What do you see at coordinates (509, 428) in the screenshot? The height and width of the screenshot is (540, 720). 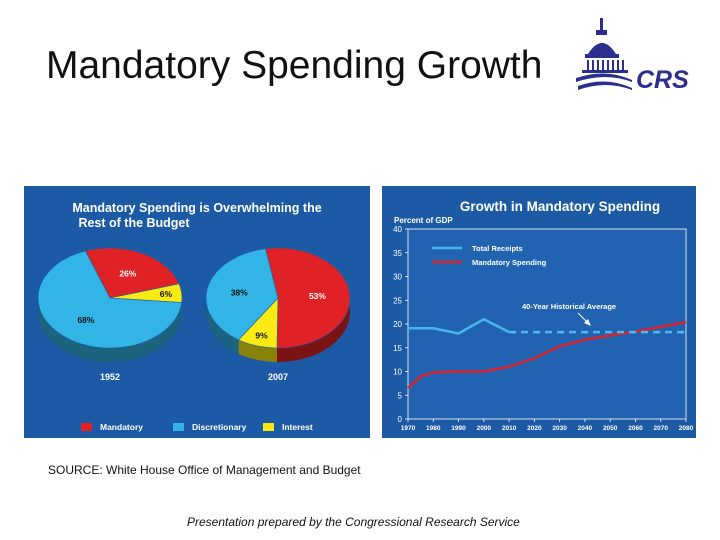 I see `x-tick-label: 2010` at bounding box center [509, 428].